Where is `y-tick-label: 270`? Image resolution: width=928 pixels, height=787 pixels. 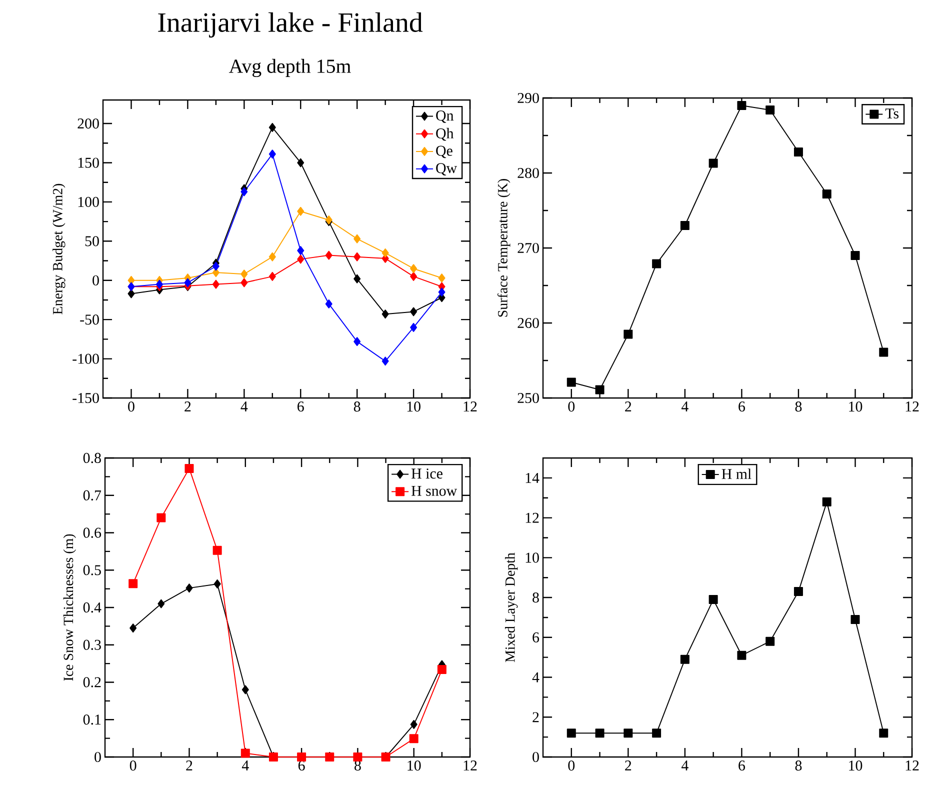
y-tick-label: 270 is located at coordinates (528, 248).